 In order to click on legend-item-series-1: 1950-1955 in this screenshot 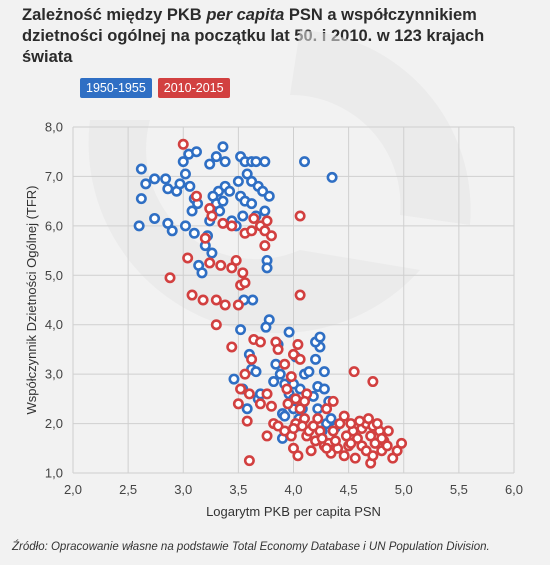, I will do `click(116, 88)`.